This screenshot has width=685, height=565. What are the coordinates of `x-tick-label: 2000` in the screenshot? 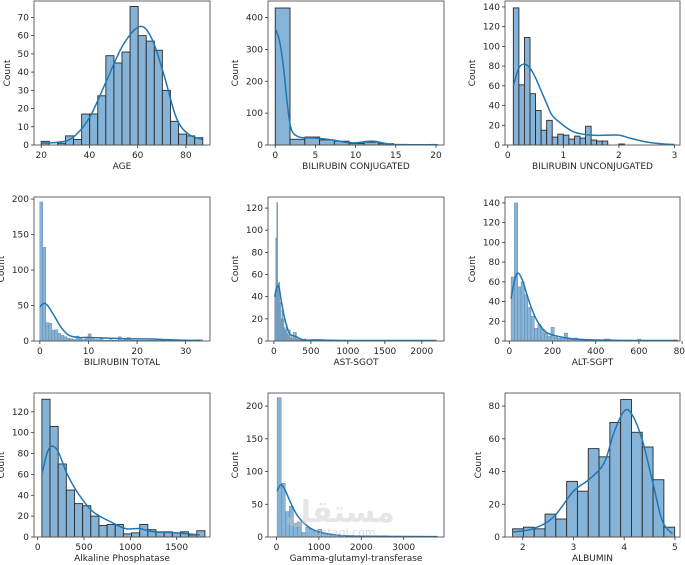 It's located at (421, 352).